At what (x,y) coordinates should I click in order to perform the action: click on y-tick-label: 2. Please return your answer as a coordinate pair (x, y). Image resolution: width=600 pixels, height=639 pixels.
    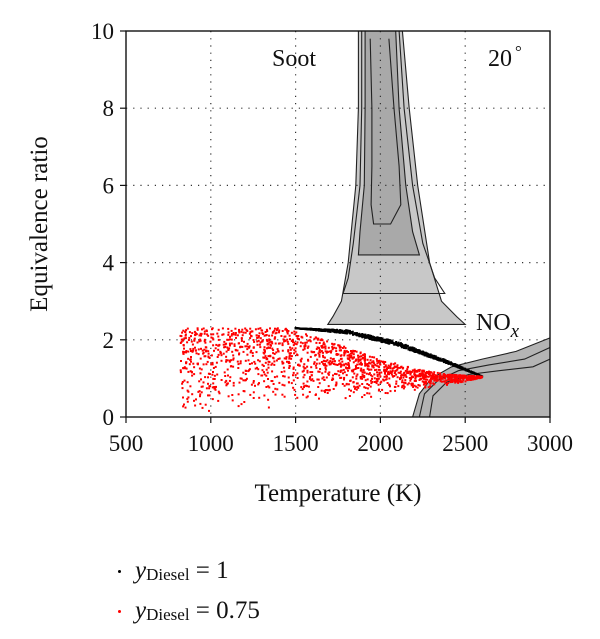
    Looking at the image, I should click on (109, 340).